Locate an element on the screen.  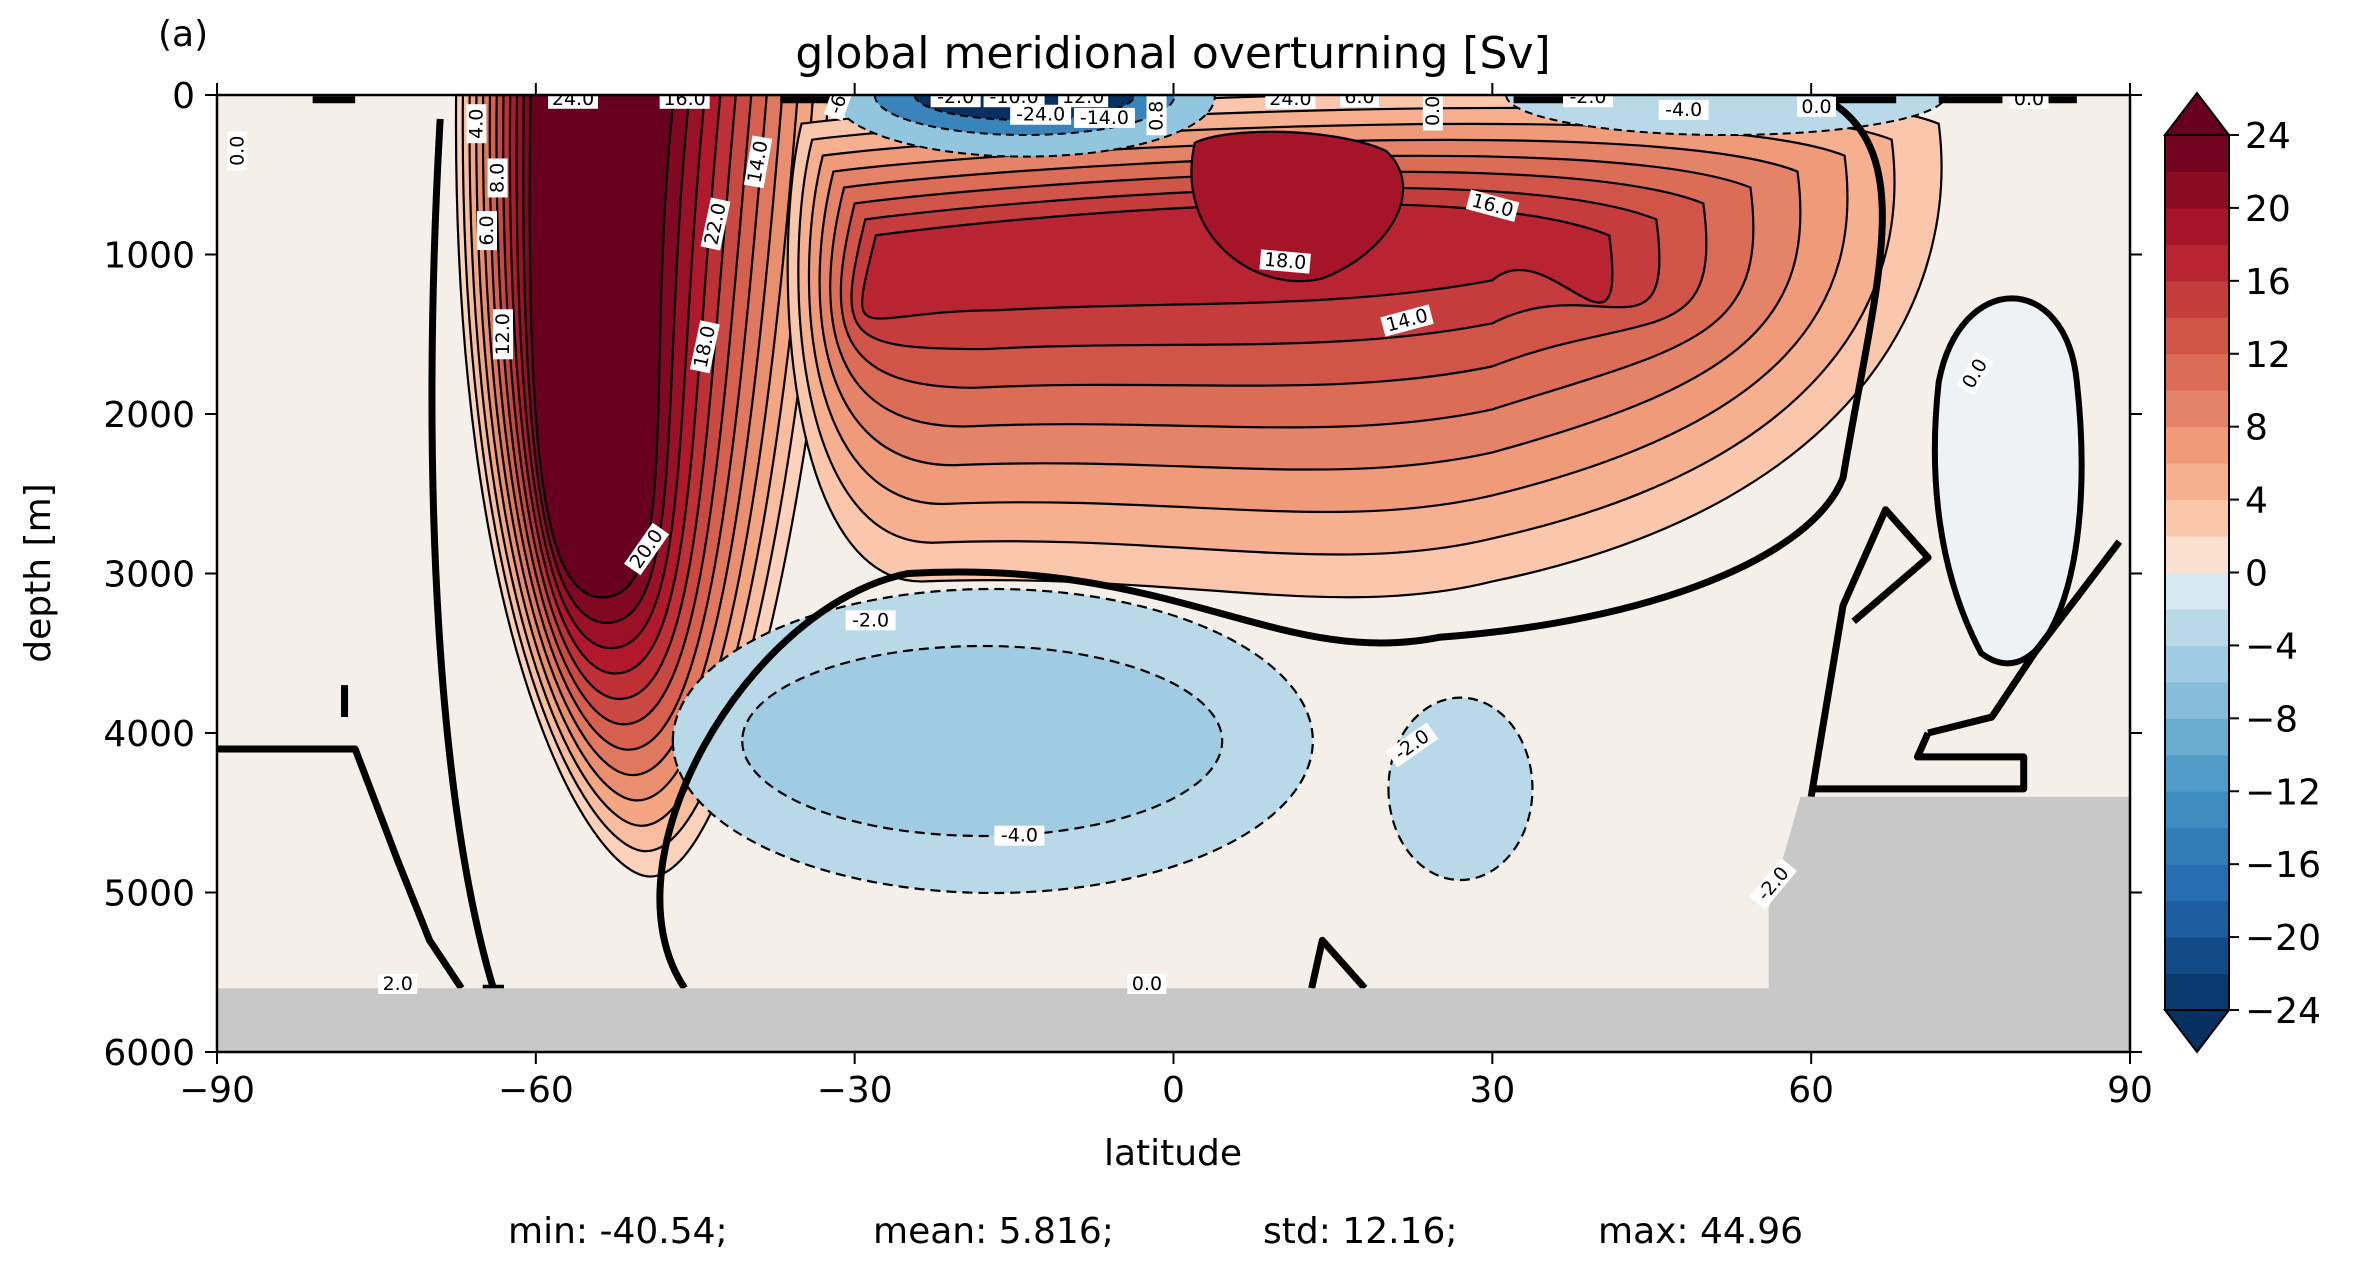
contour-label: 6.0 is located at coordinates (487, 231).